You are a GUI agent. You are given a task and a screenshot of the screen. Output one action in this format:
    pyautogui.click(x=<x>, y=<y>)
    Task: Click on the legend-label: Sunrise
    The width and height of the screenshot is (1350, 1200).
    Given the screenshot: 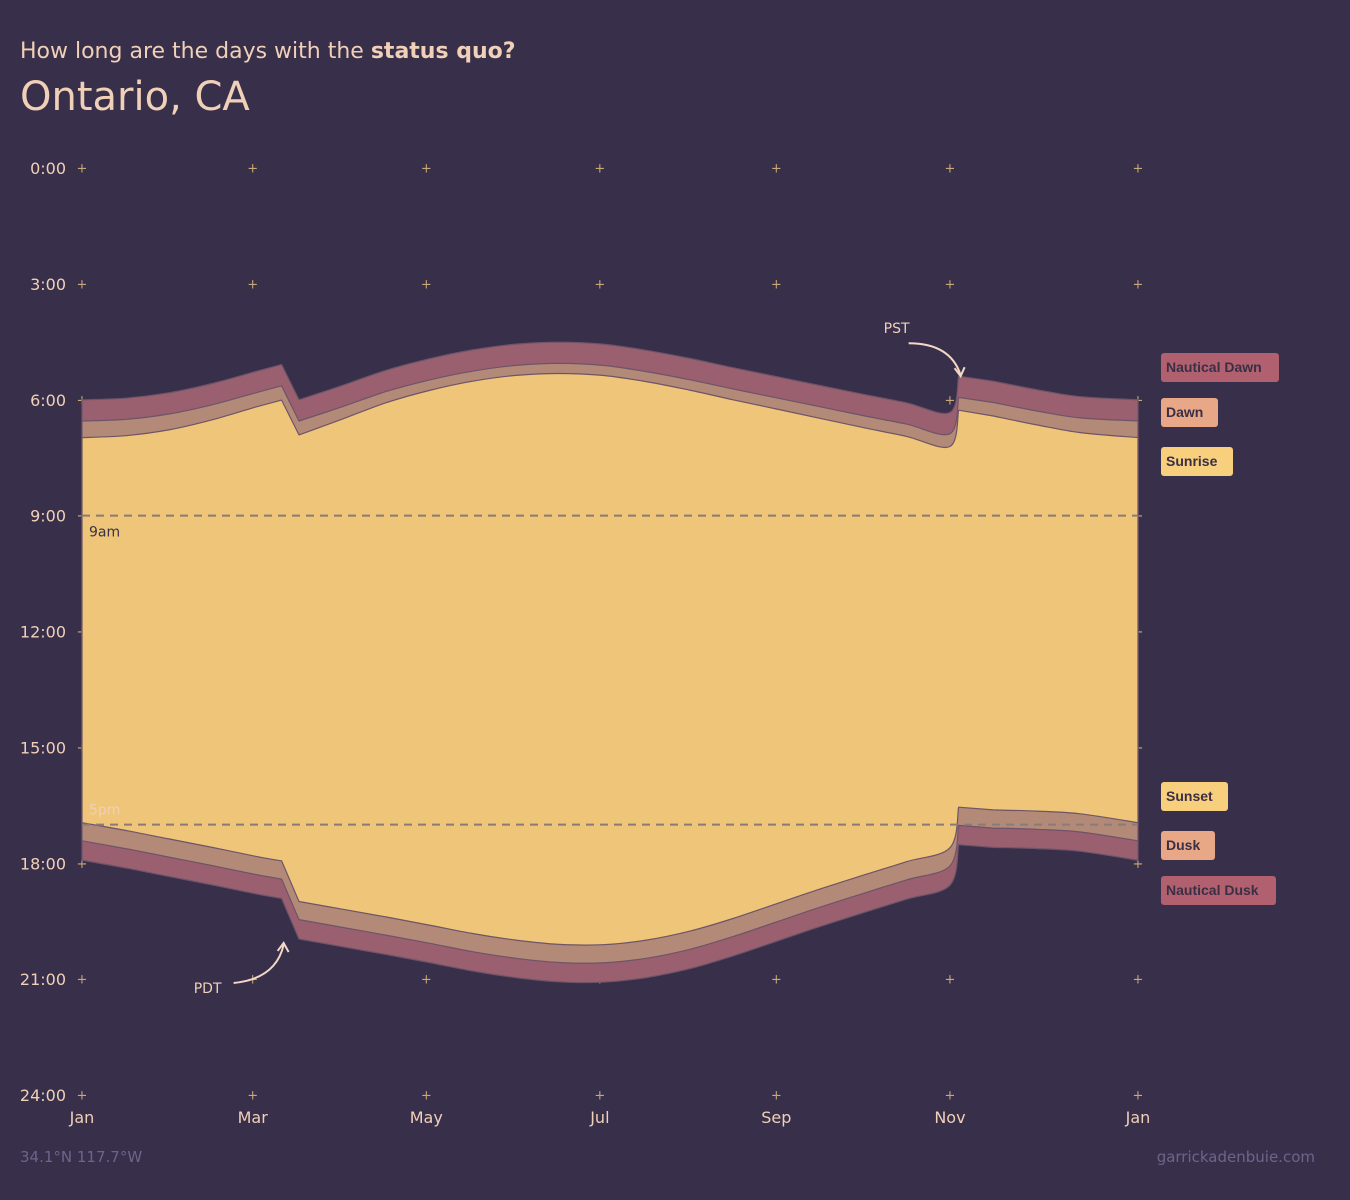 What is the action you would take?
    pyautogui.click(x=1192, y=461)
    